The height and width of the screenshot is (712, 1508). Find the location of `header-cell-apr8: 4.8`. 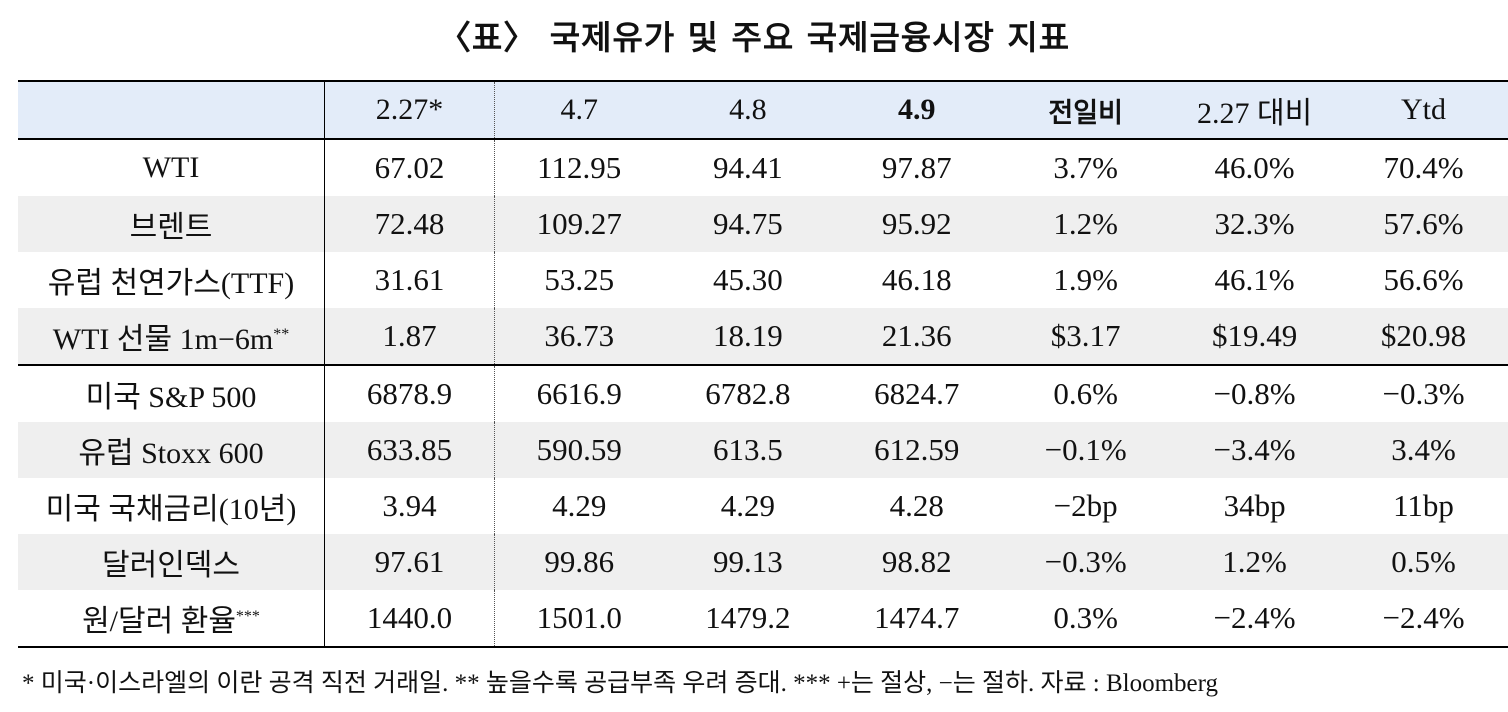

header-cell-apr8: 4.8 is located at coordinates (748, 110).